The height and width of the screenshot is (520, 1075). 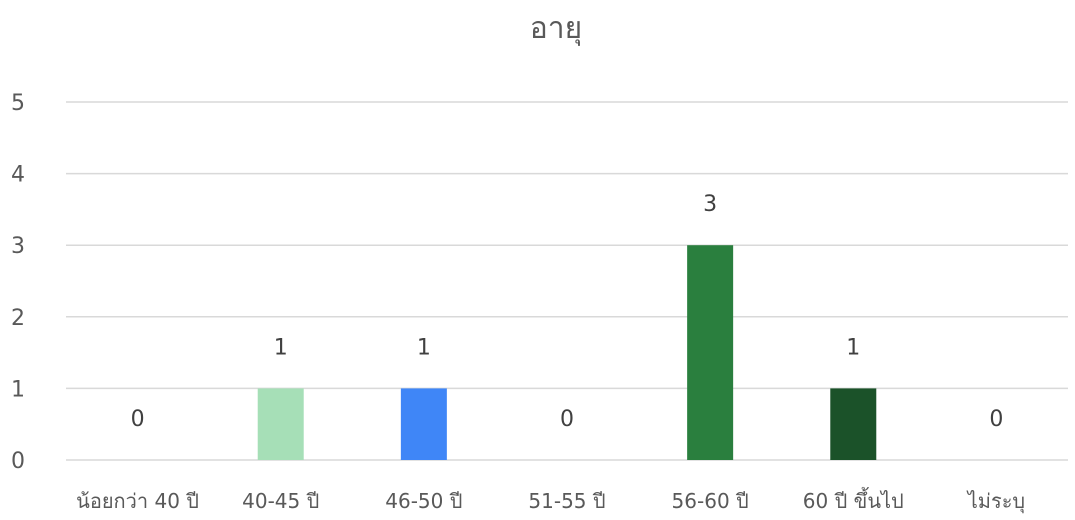 What do you see at coordinates (137, 501) in the screenshot?
I see `x-tick-label-1: น้อยกว่า 40 ปี` at bounding box center [137, 501].